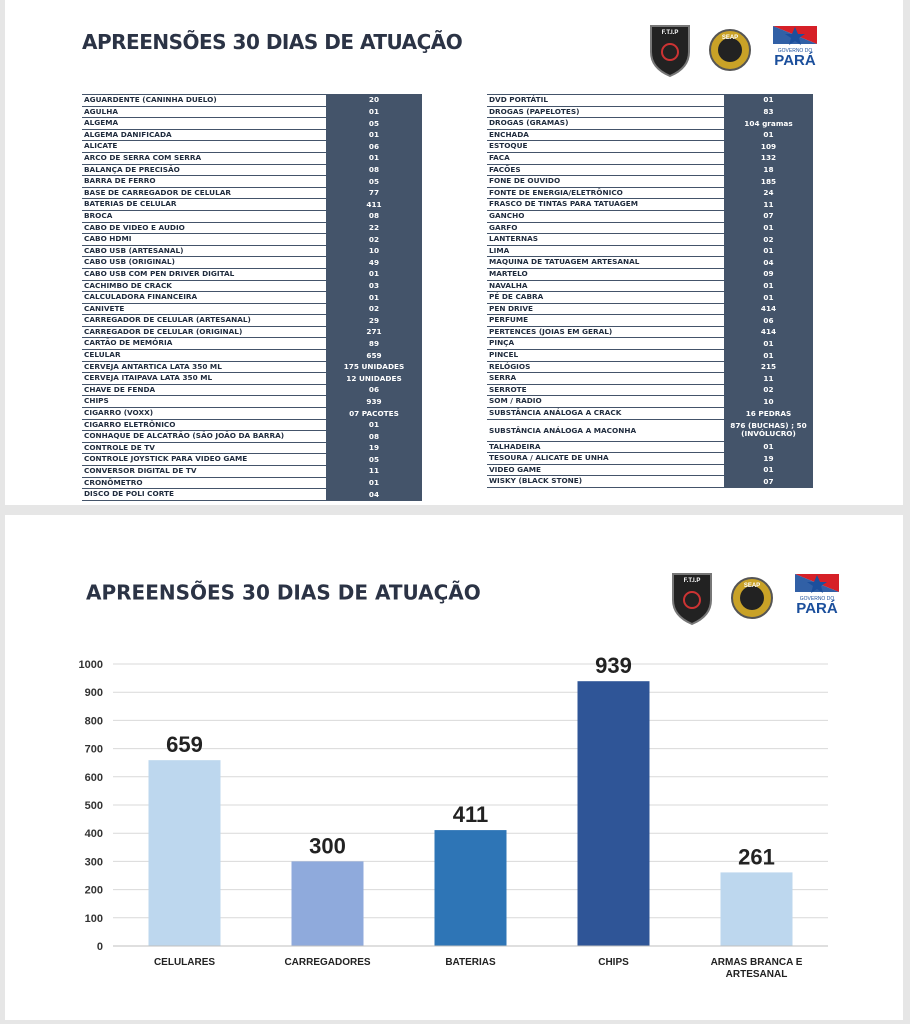  I want to click on item-quantity: 05, so click(374, 459).